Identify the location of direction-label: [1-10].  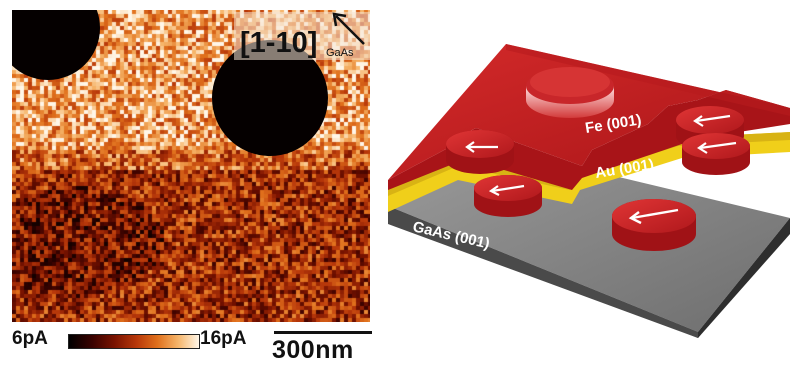
(278, 43).